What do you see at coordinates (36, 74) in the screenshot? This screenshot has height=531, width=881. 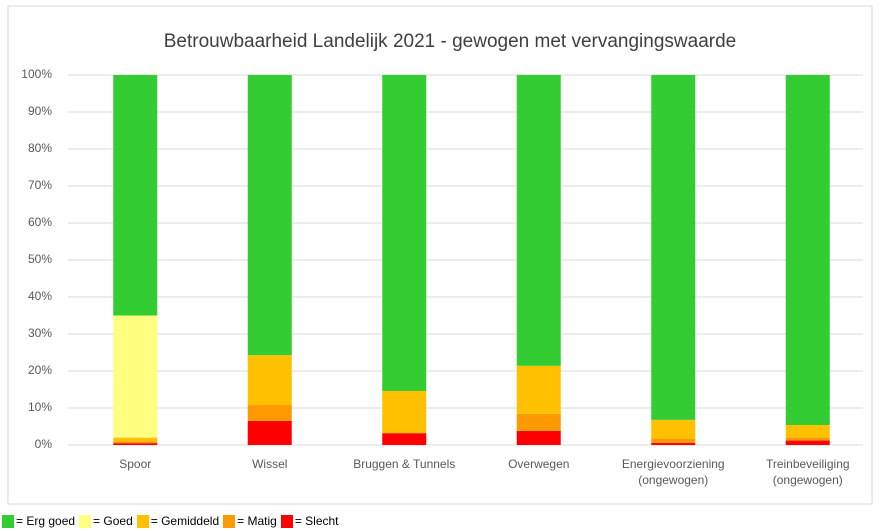 I see `y-tick-label: 100%` at bounding box center [36, 74].